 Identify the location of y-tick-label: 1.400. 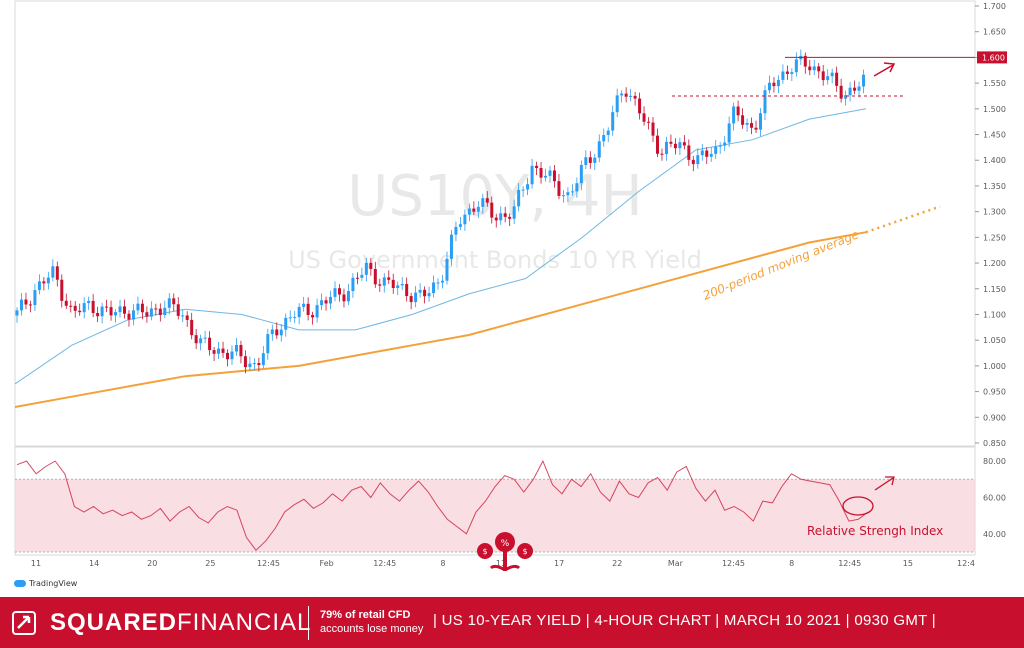
(994, 160).